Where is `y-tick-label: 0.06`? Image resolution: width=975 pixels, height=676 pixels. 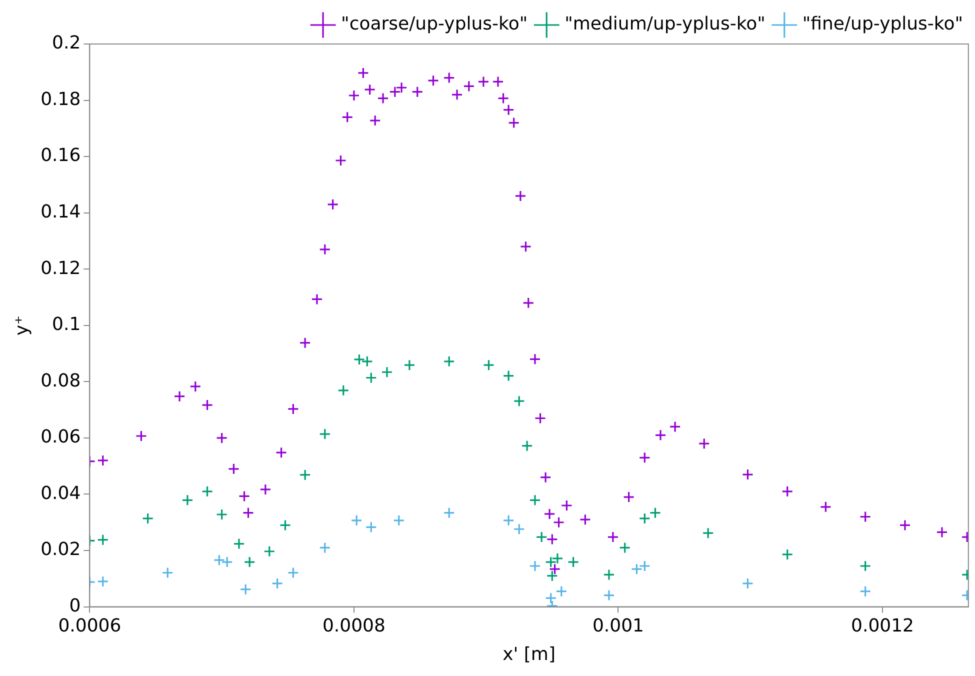 y-tick-label: 0.06 is located at coordinates (60, 437).